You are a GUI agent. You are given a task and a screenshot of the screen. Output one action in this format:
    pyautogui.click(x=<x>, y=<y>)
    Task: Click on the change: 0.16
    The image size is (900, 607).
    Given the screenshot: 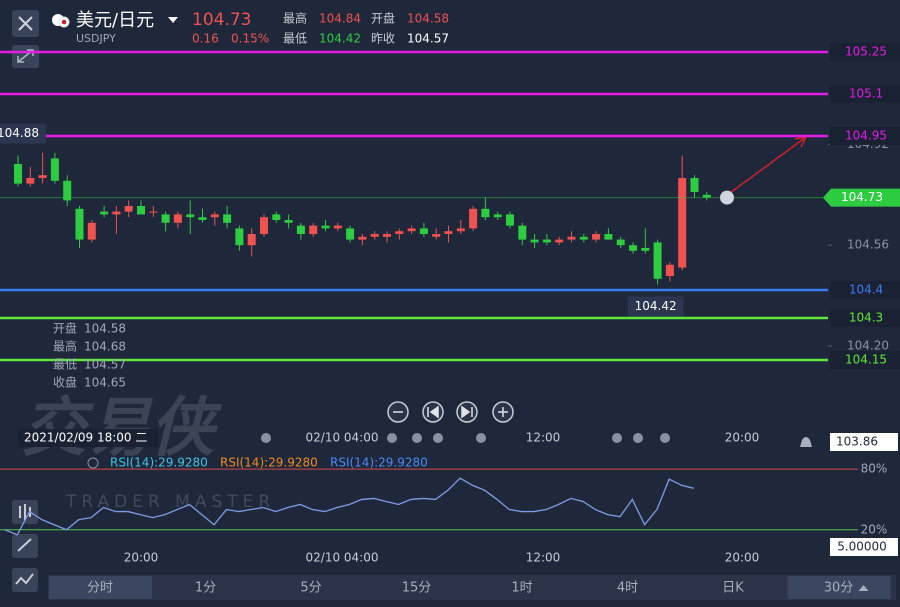 What is the action you would take?
    pyautogui.click(x=205, y=39)
    